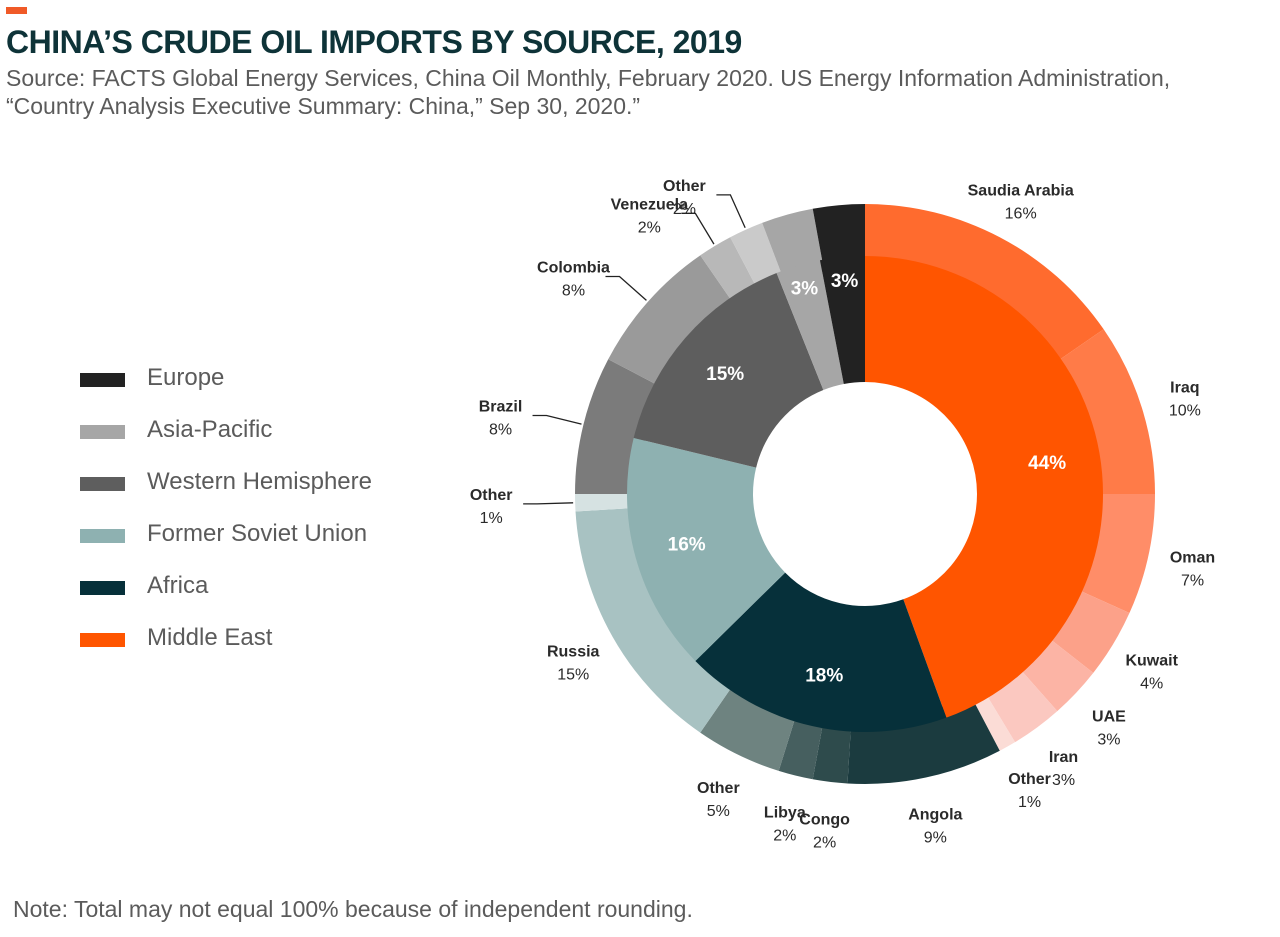  What do you see at coordinates (501, 407) in the screenshot?
I see `outer-slice-name: Brazil` at bounding box center [501, 407].